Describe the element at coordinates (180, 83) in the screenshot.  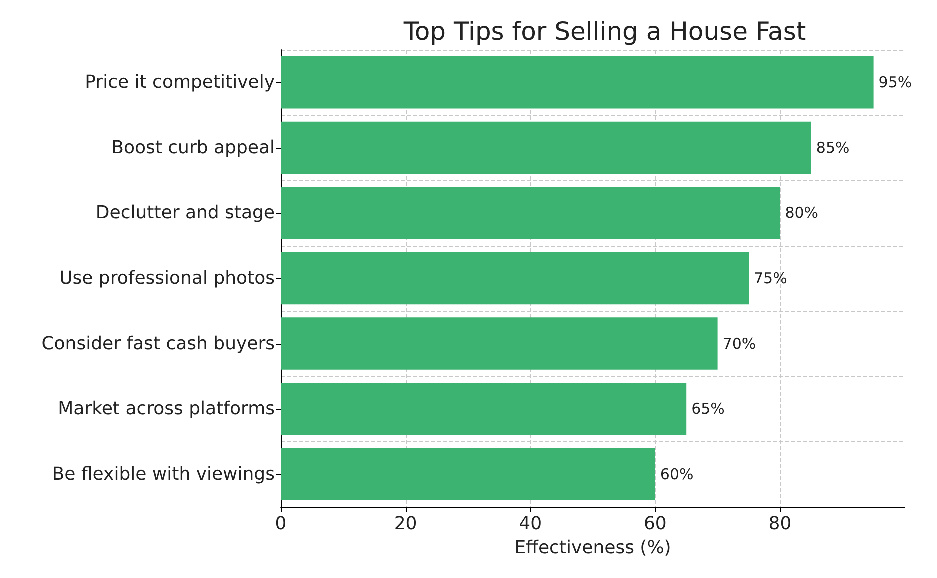
I see `y-tick-label: Price it competitively` at that location.